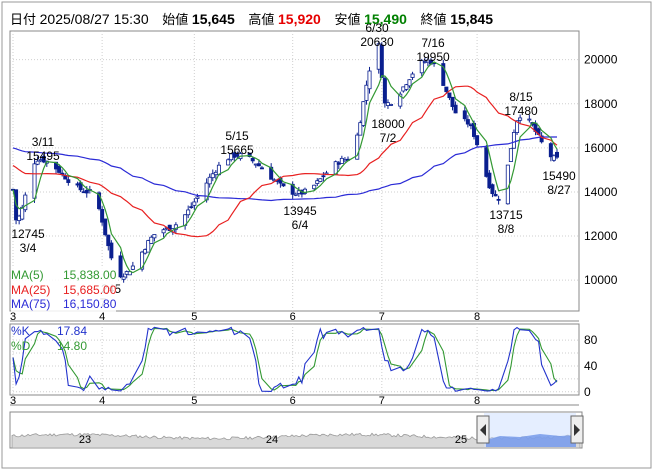 The image size is (653, 470). Describe the element at coordinates (85, 440) in the screenshot. I see `navigator-year-label: 23` at that location.